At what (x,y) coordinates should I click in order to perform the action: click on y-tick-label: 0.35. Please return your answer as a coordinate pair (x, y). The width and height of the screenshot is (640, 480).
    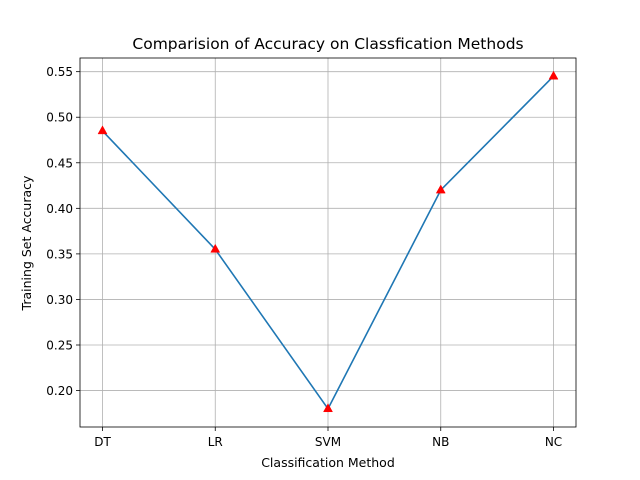
    Looking at the image, I should click on (59, 254).